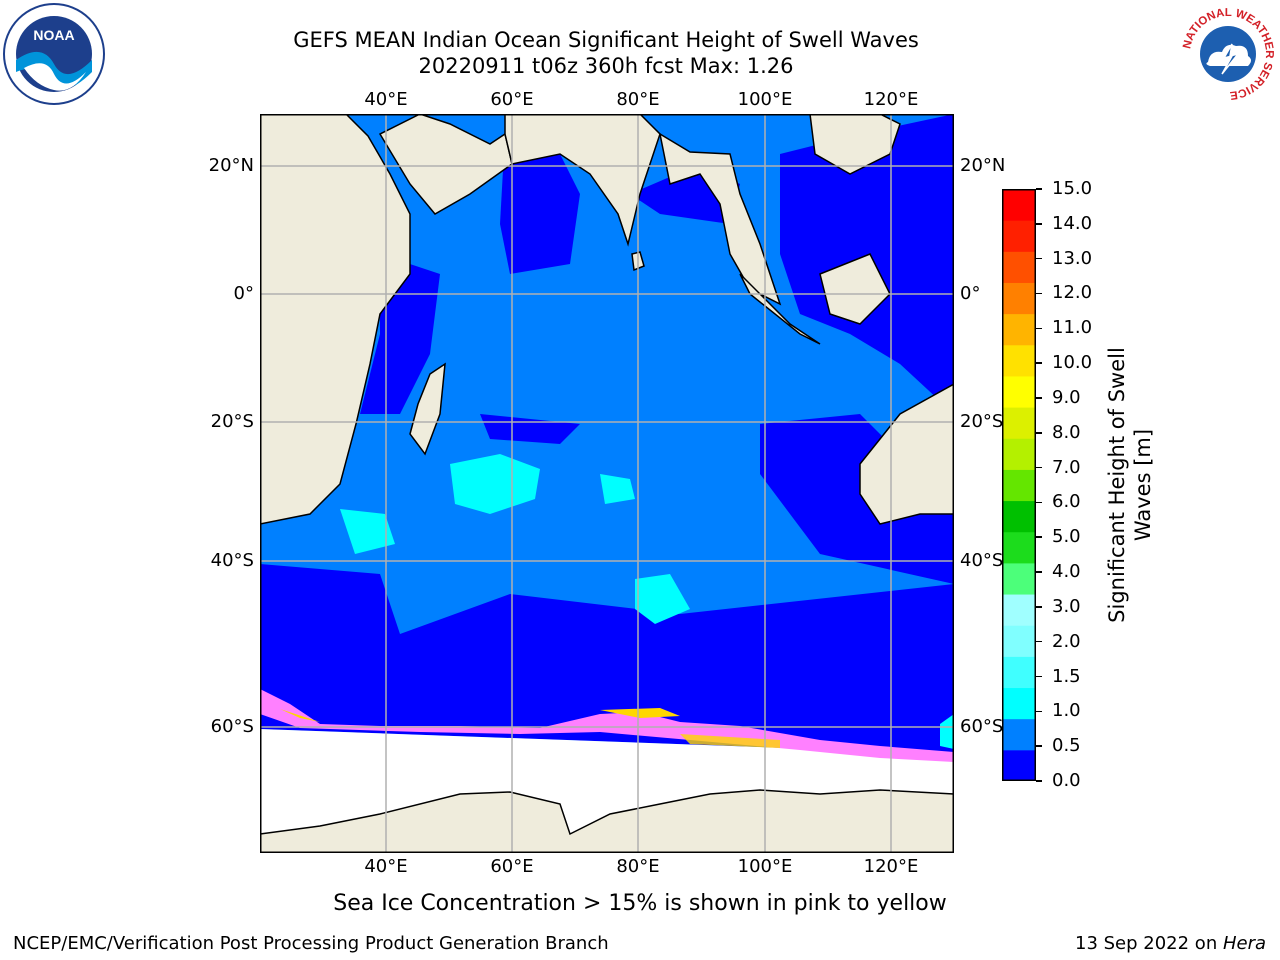 This screenshot has height=960, width=1280. I want to click on lon-tick-bottom-100e: 100°E, so click(765, 866).